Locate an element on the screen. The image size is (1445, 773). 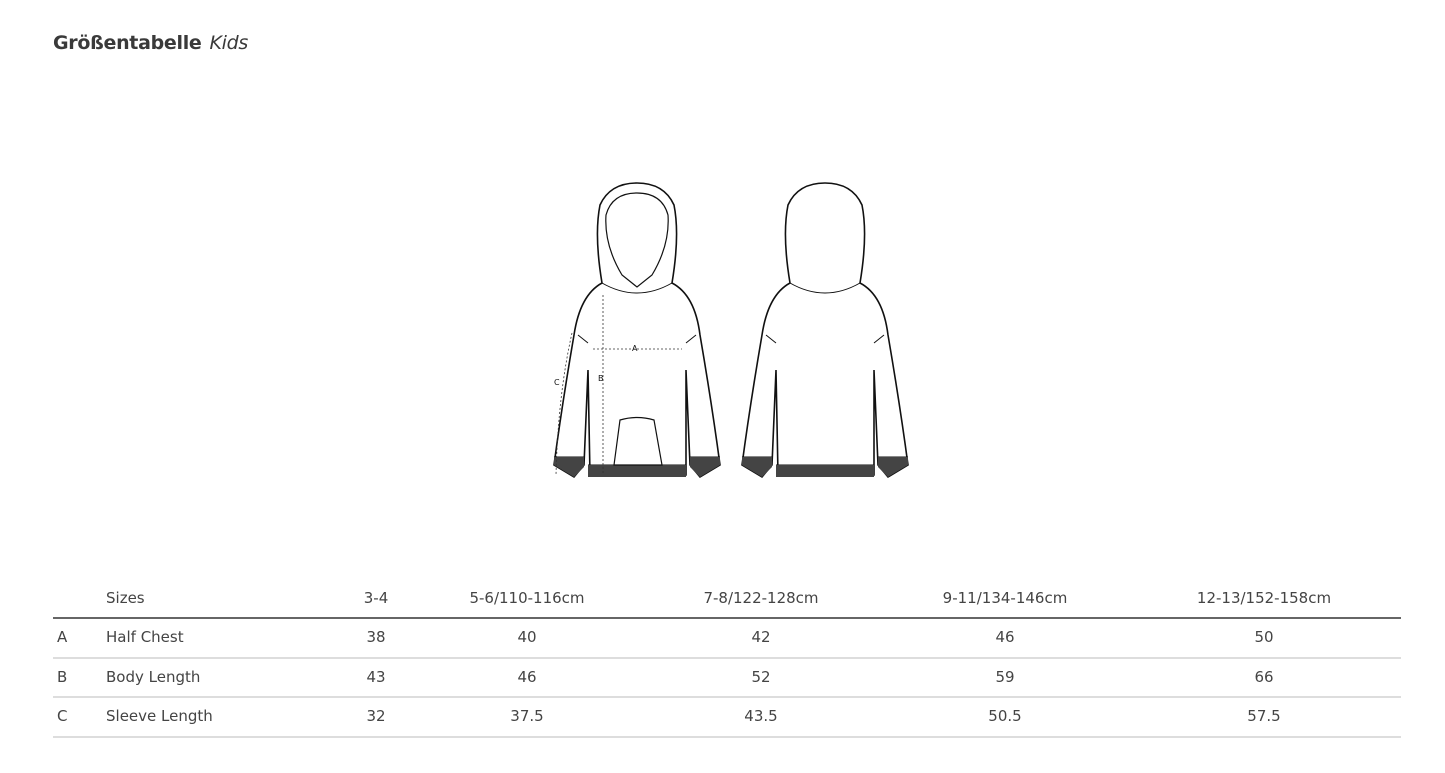
hoodie-front is located at coordinates (637, 330).